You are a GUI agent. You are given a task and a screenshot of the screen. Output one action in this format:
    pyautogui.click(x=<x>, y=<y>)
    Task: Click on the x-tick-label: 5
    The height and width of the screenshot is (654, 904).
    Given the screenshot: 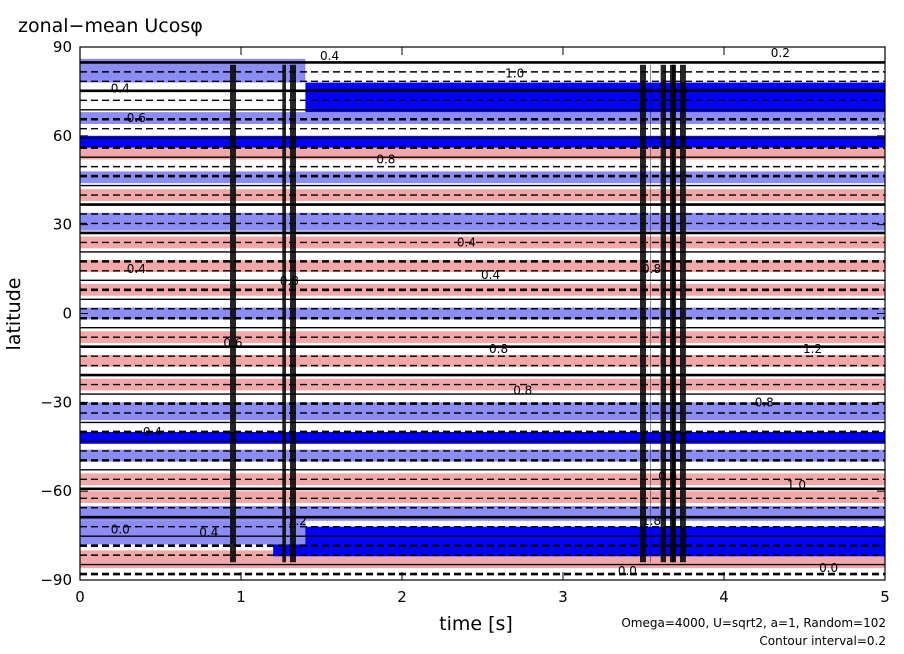 What is the action you would take?
    pyautogui.click(x=885, y=597)
    